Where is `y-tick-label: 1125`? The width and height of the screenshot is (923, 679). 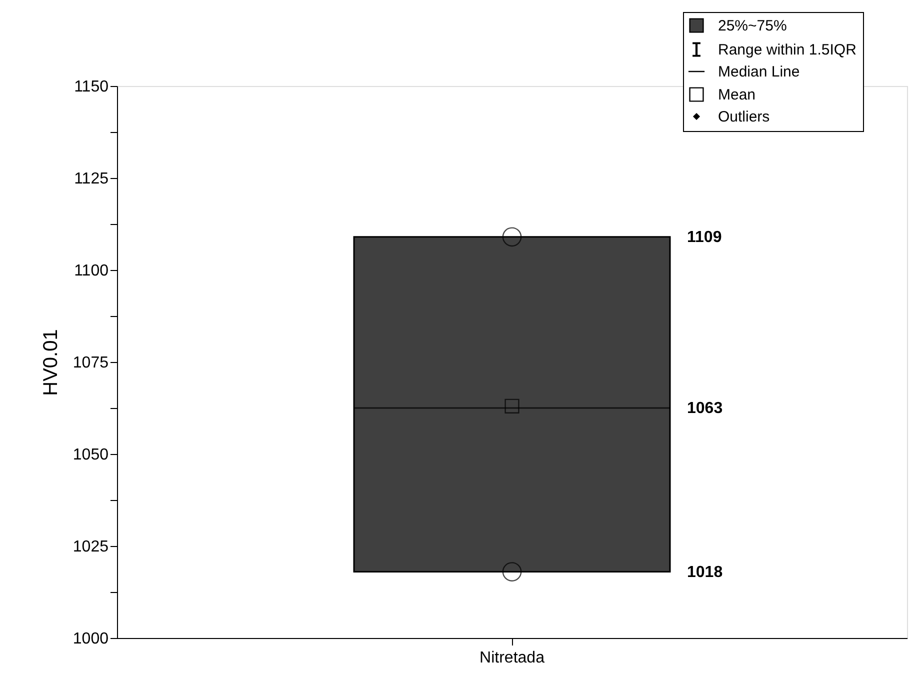 y-tick-label: 1125 is located at coordinates (91, 179).